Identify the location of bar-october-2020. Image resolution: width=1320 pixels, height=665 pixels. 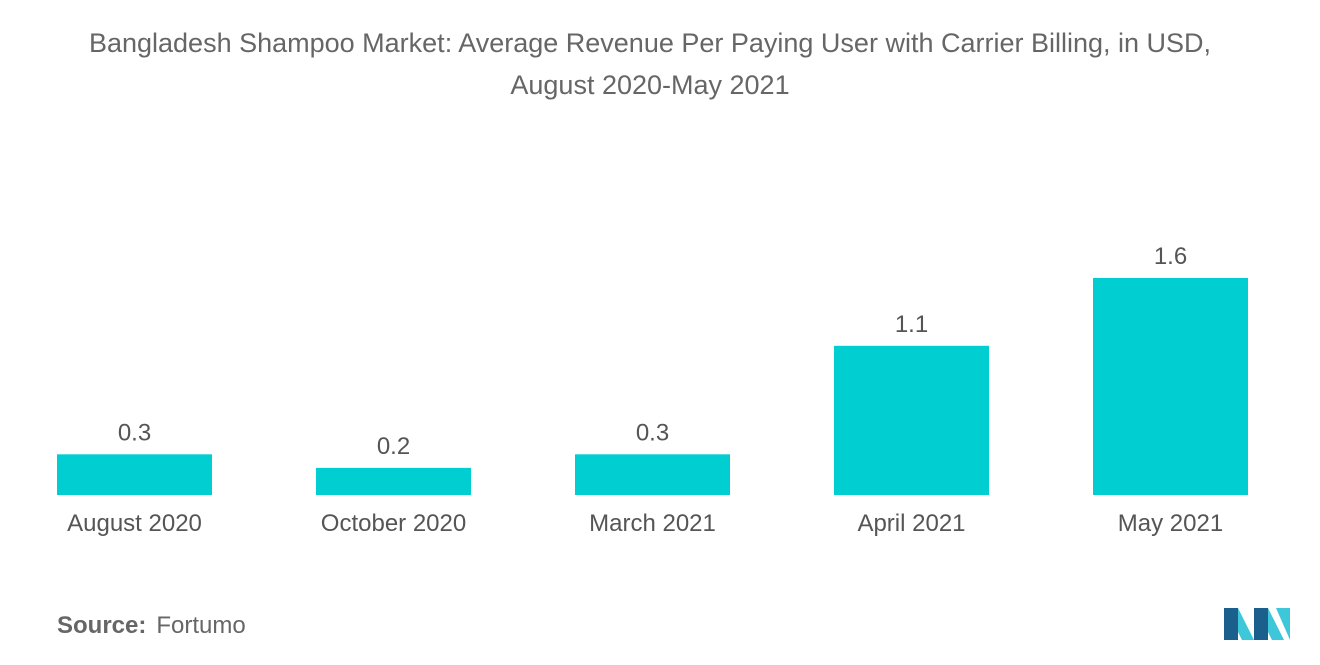
(393, 481).